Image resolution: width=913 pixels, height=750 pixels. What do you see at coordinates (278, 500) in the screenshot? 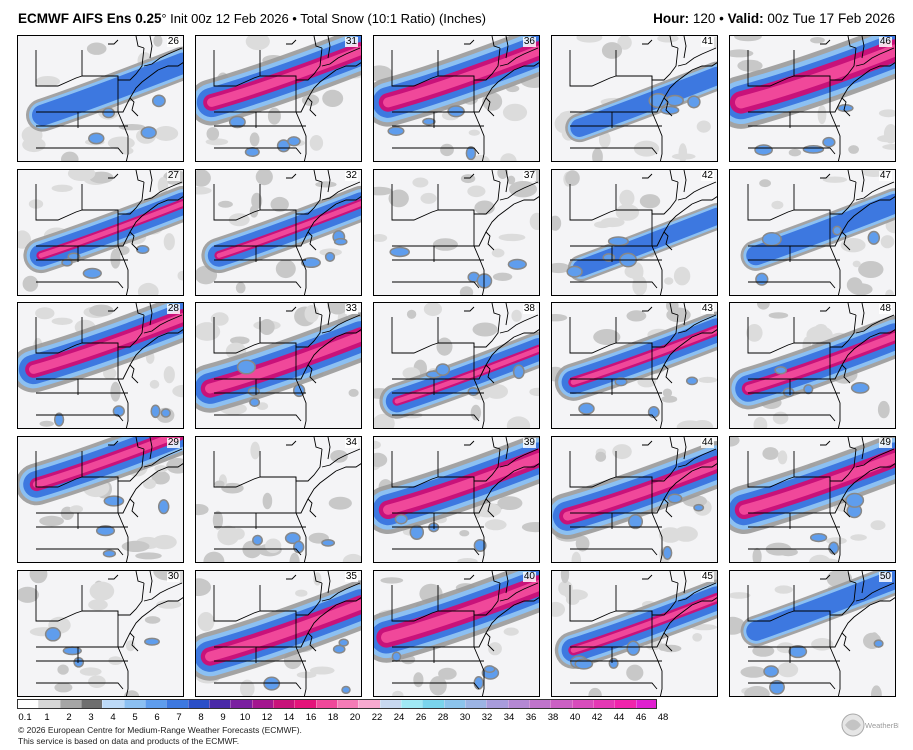
I see `ensemble-member-panel: 34` at bounding box center [278, 500].